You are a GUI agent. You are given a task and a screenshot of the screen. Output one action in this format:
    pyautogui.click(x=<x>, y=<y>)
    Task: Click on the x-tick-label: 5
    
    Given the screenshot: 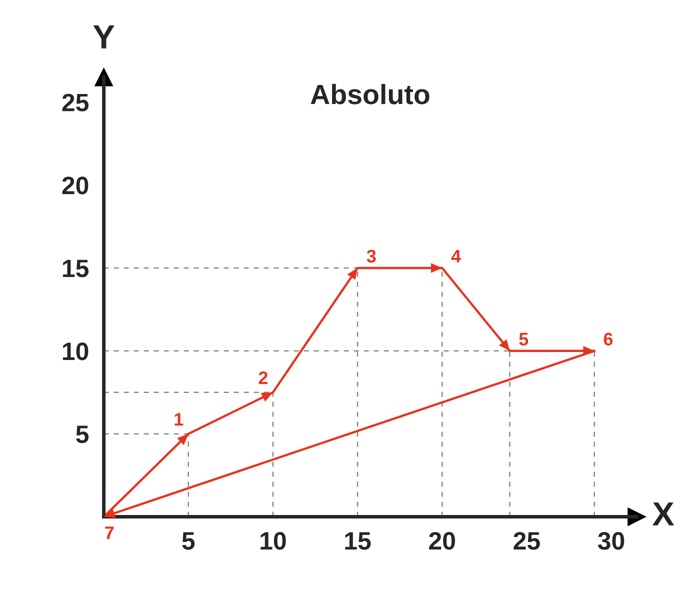 What is the action you would take?
    pyautogui.click(x=188, y=541)
    